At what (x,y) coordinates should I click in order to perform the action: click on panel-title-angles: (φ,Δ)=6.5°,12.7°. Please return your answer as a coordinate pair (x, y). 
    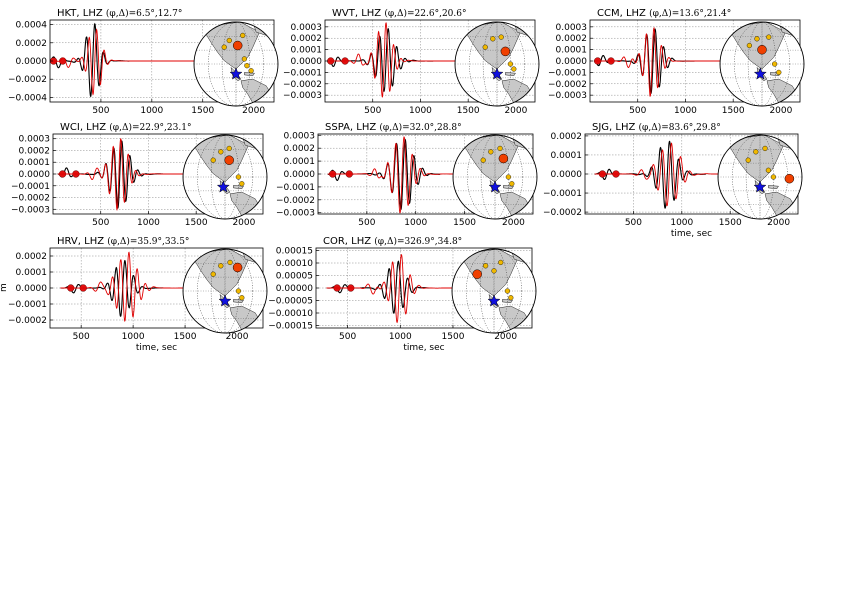
    Looking at the image, I should click on (144, 13).